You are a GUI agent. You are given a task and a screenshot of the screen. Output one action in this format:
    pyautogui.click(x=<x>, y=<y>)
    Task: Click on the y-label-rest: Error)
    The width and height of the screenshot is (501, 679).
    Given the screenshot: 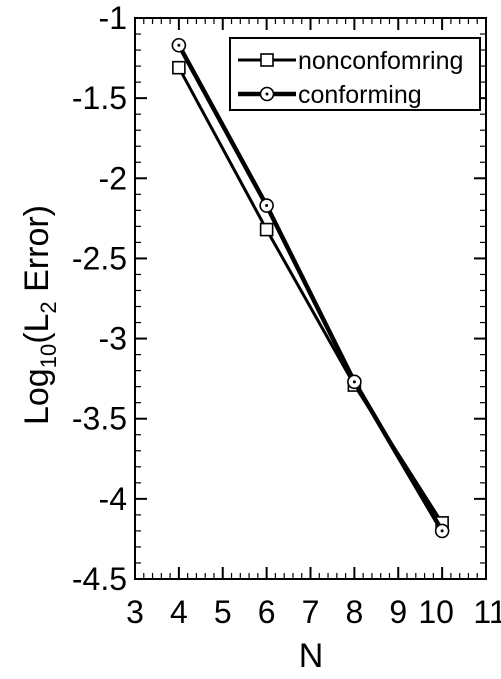 What is the action you would take?
    pyautogui.click(x=37, y=253)
    